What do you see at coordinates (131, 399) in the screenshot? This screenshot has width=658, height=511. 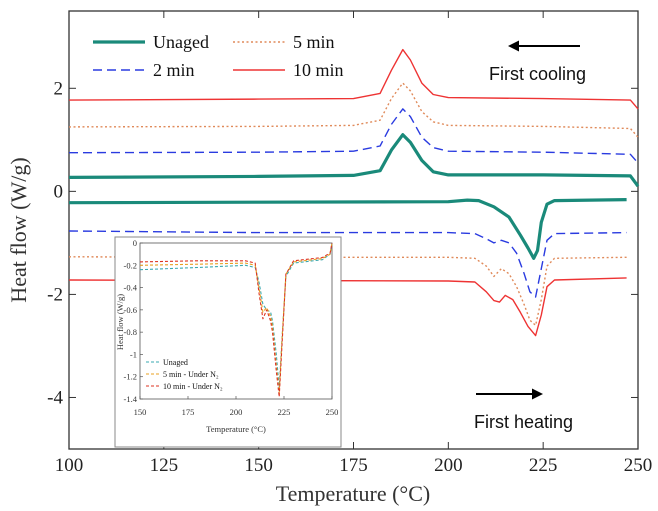 I see `inset-y-tick-label: -1.4` at bounding box center [131, 399].